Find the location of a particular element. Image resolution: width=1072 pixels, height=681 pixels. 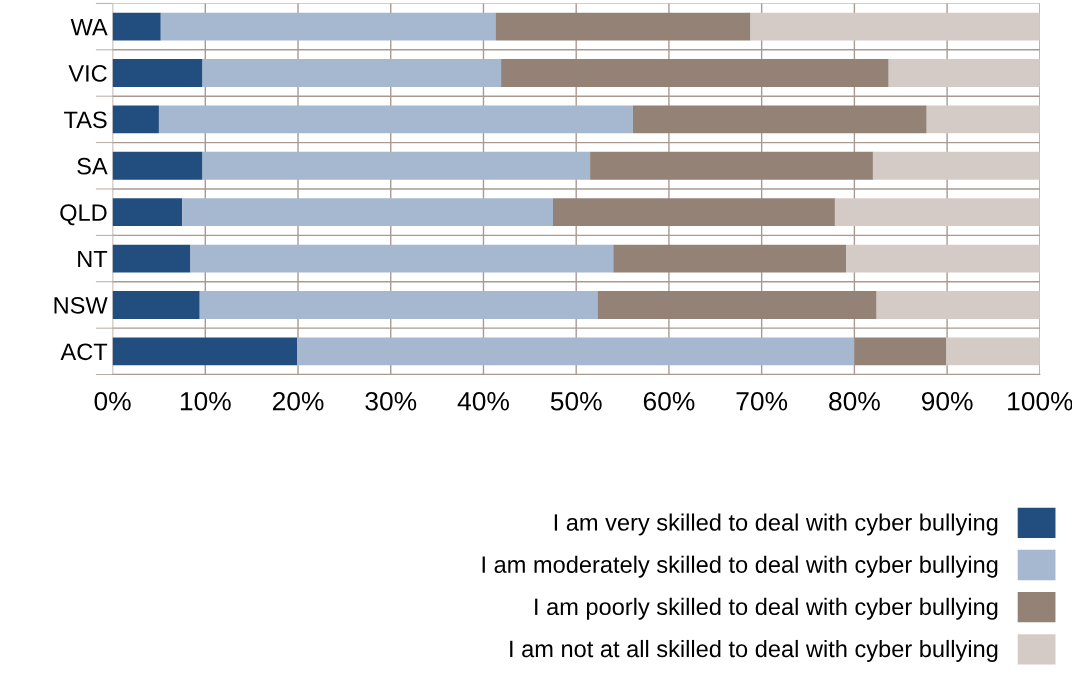

legend-label: I am poorly skilled to deal with cyber bullying is located at coordinates (766, 608).